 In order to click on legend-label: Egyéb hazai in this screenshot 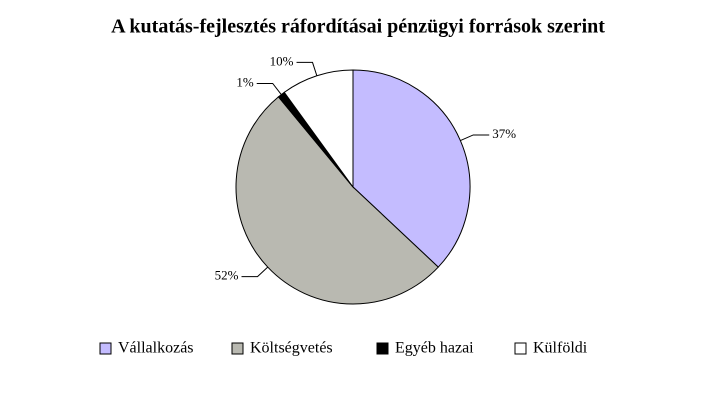, I will do `click(434, 348)`.